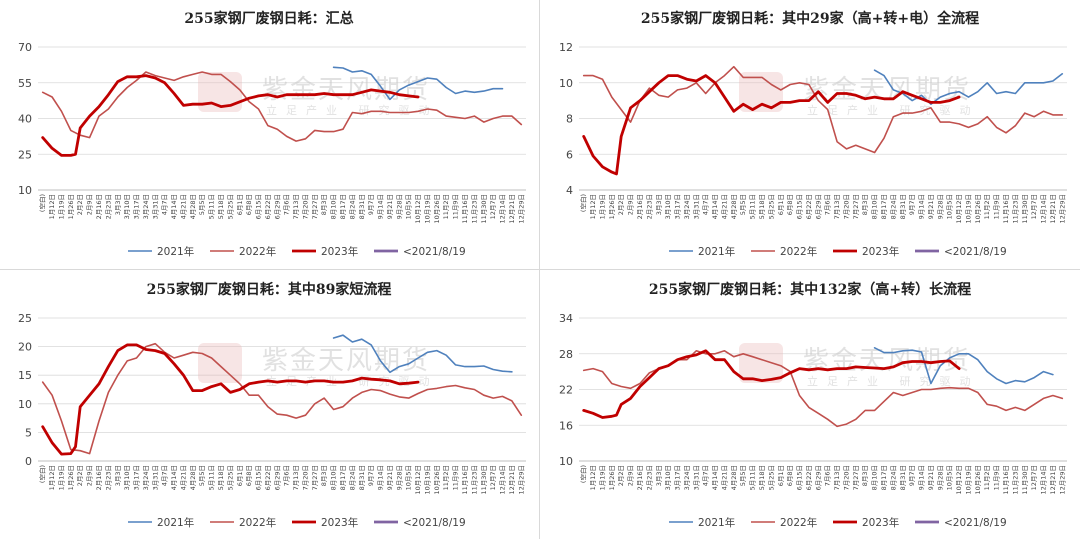  What do you see at coordinates (893, 110) in the screenshot?
I see `watermark-sub: 立足产业 研究驱动` at bounding box center [893, 110].